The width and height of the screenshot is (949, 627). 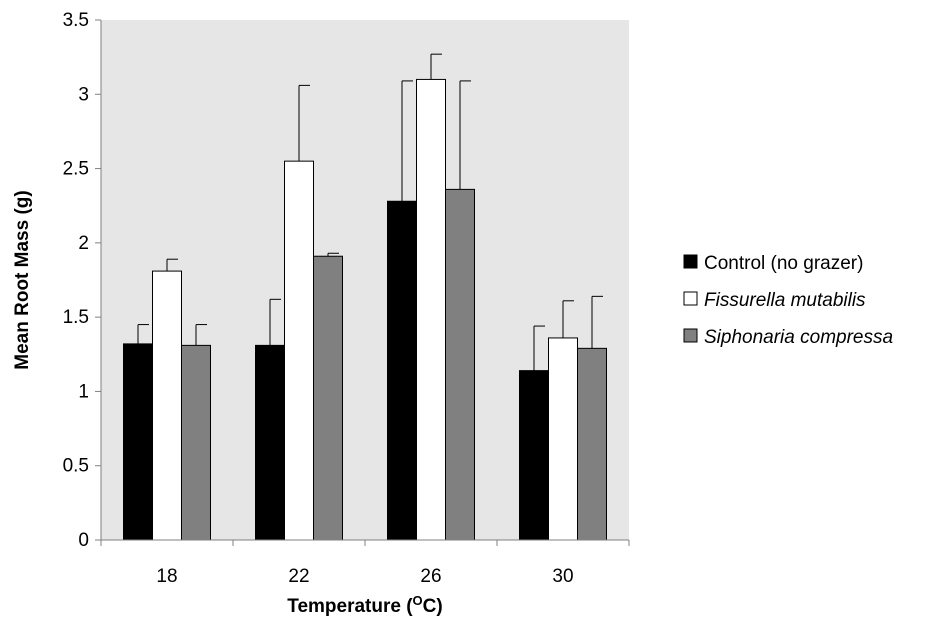 What do you see at coordinates (76, 466) in the screenshot?
I see `y-tick-label: 0.5` at bounding box center [76, 466].